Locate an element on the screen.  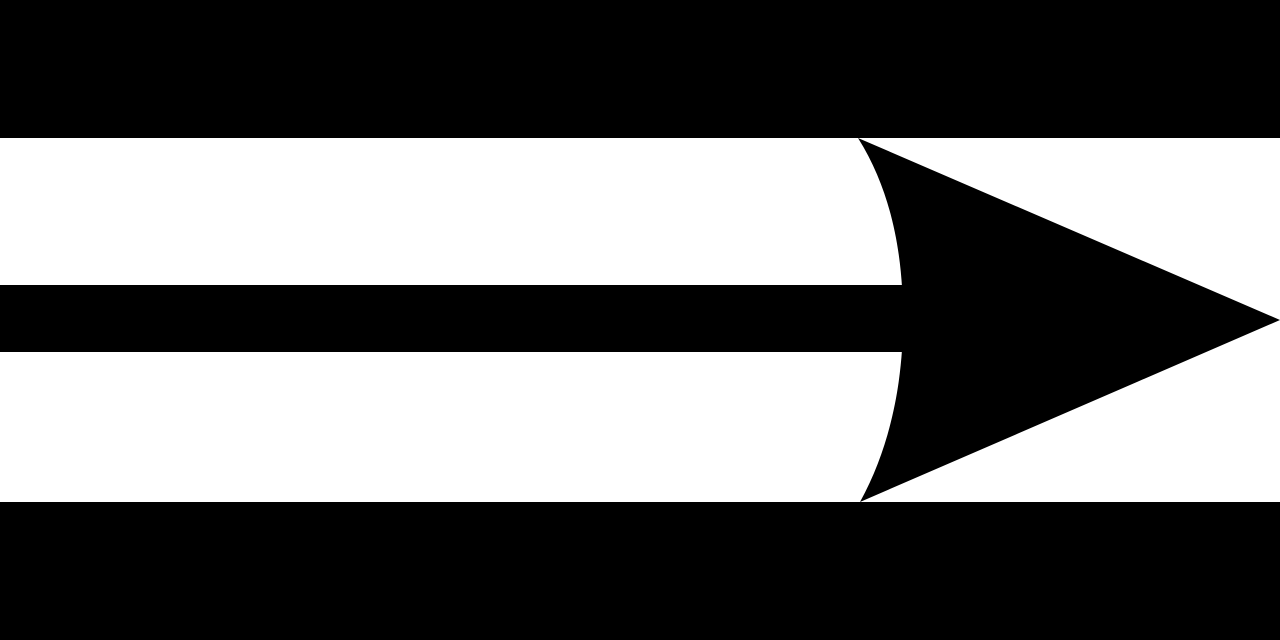
arrow-shaft is located at coordinates (451, 318).